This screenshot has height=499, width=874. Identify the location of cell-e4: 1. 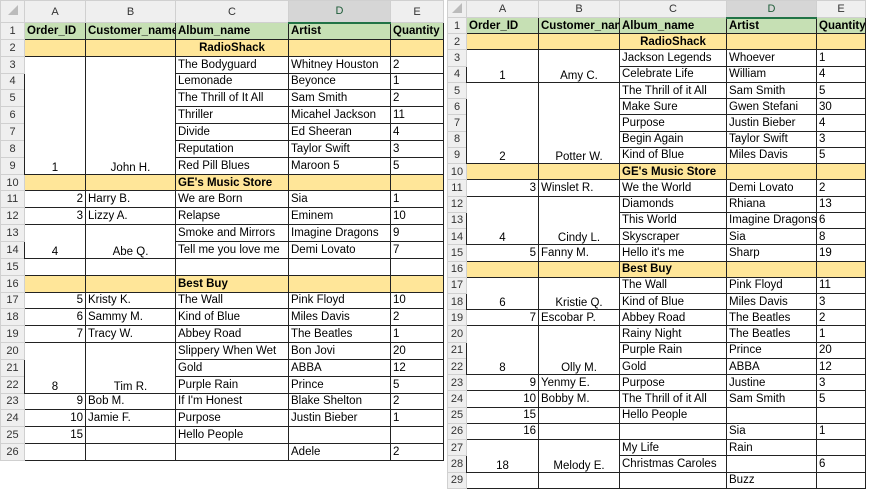
(417, 81).